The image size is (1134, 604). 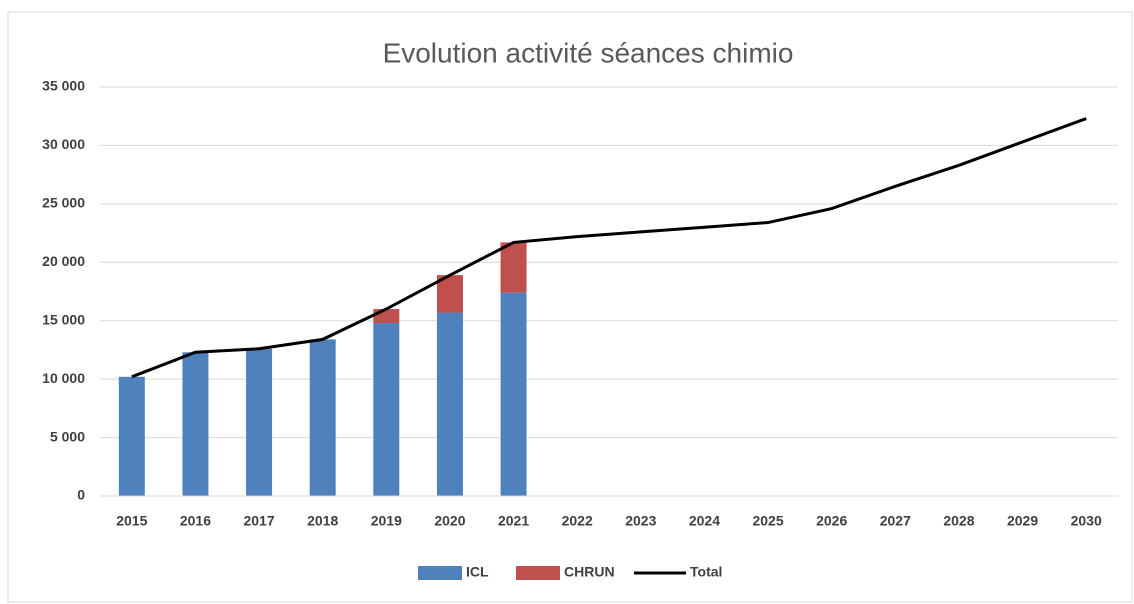 I want to click on x-tick-label: 2015, so click(x=131, y=521).